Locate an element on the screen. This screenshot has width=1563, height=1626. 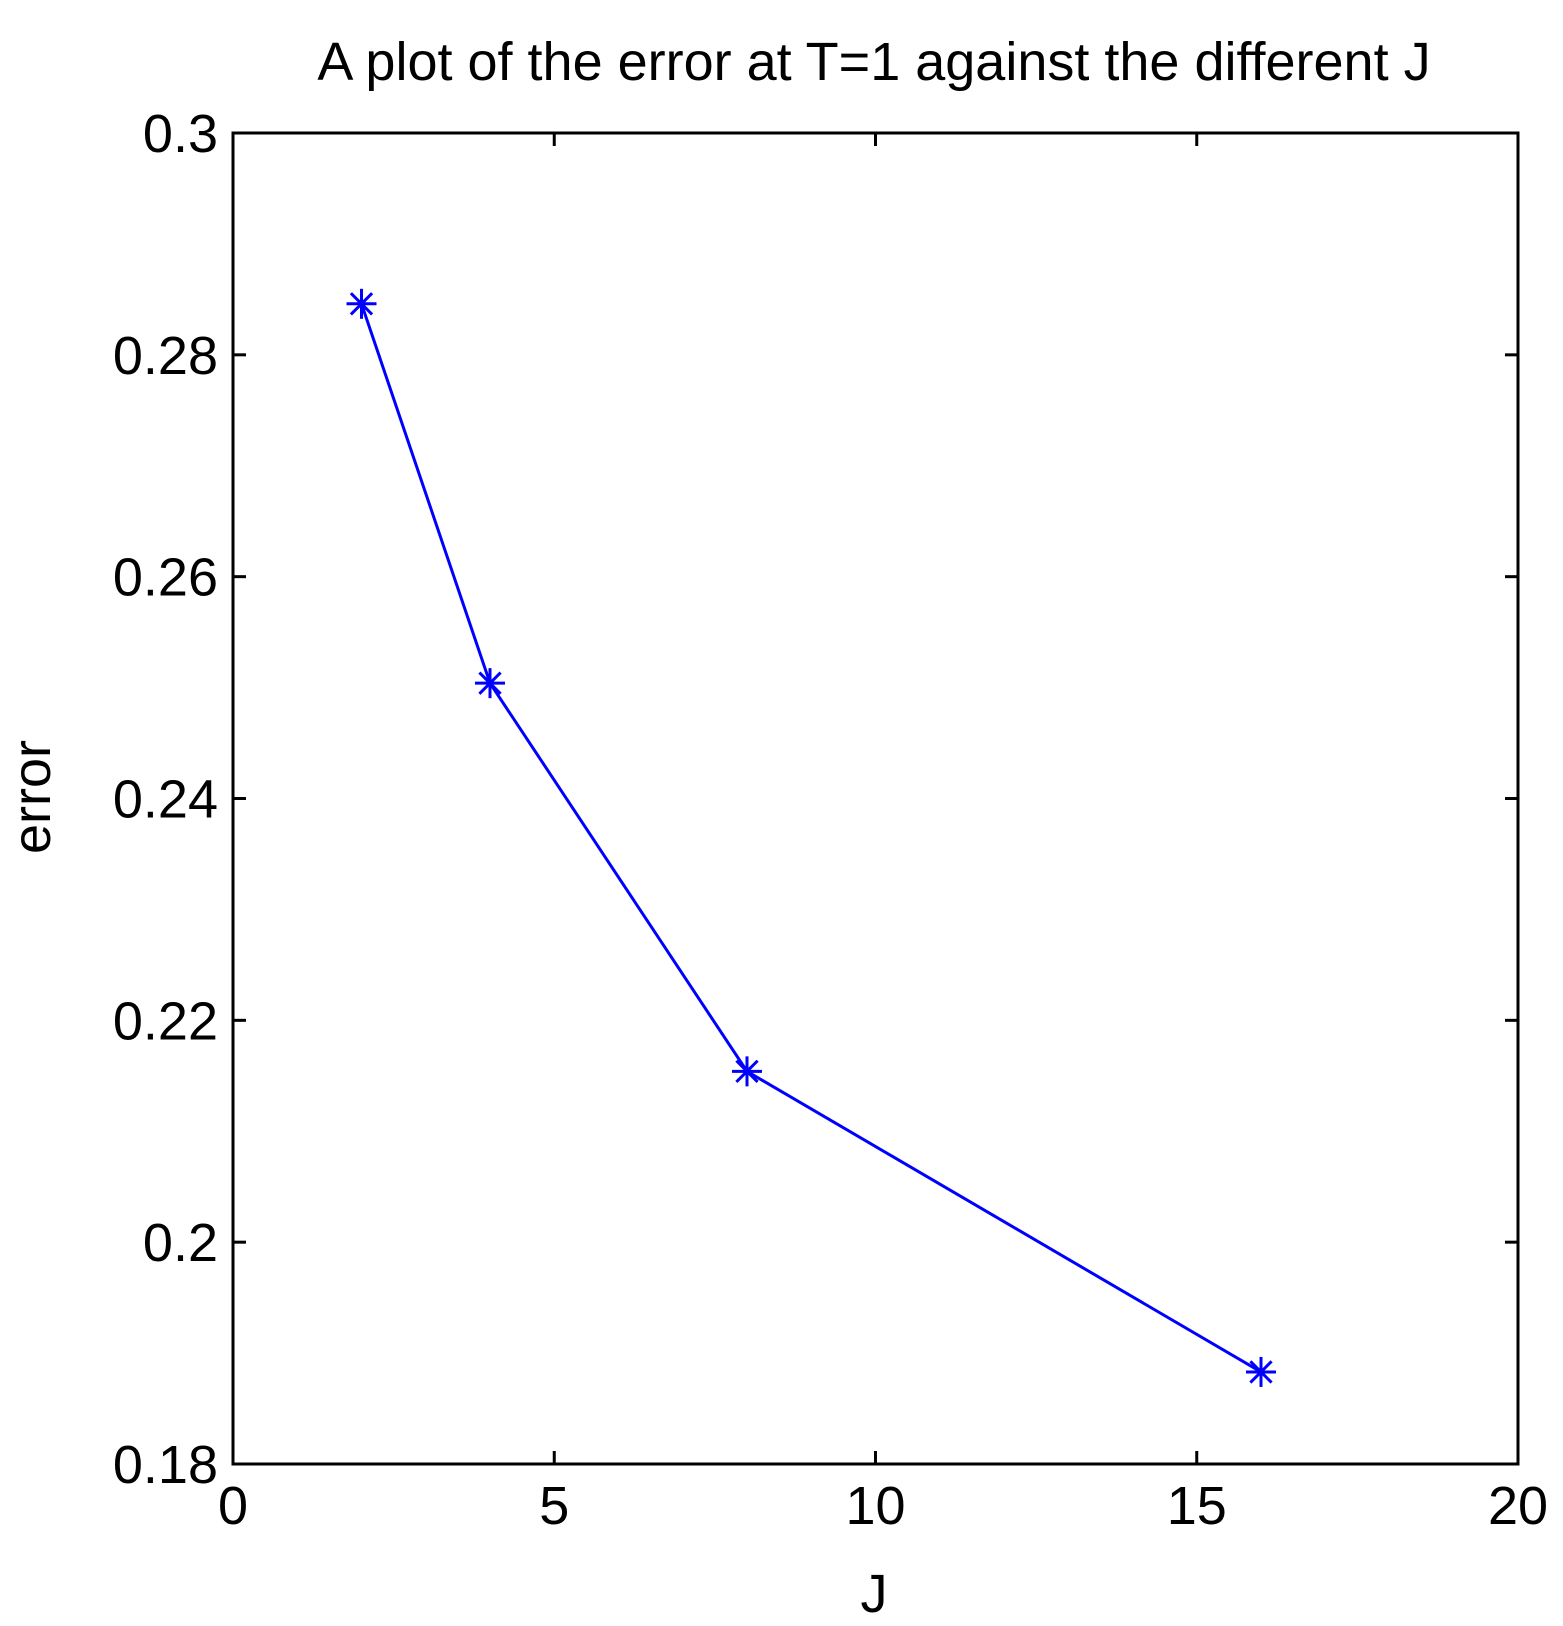
x-tick-label: 0 is located at coordinates (233, 1506).